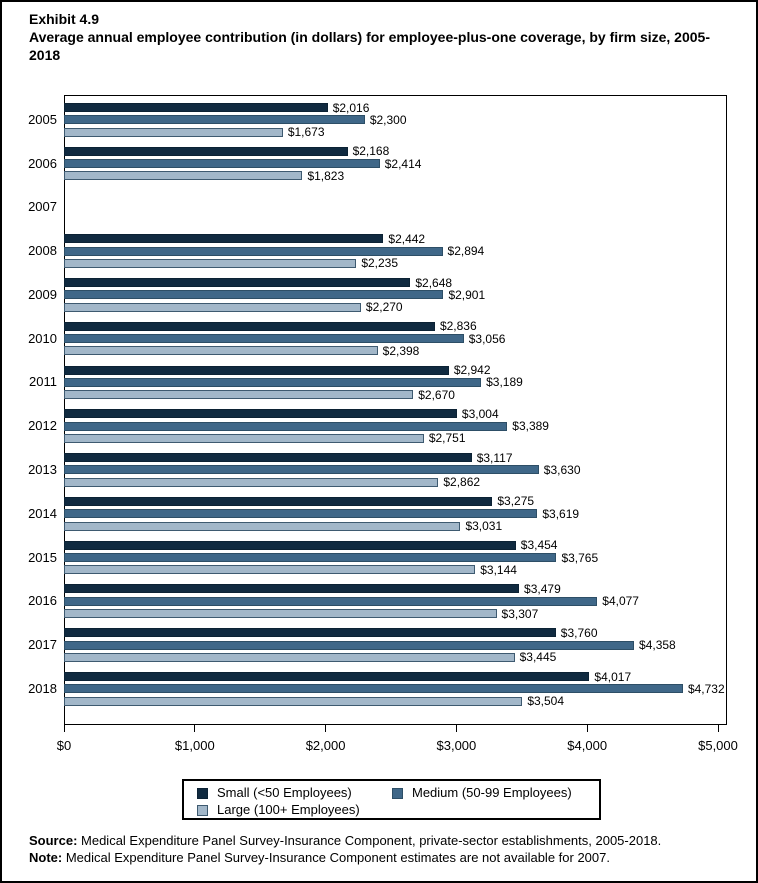 The height and width of the screenshot is (883, 758). I want to click on bar-large-2013, so click(251, 482).